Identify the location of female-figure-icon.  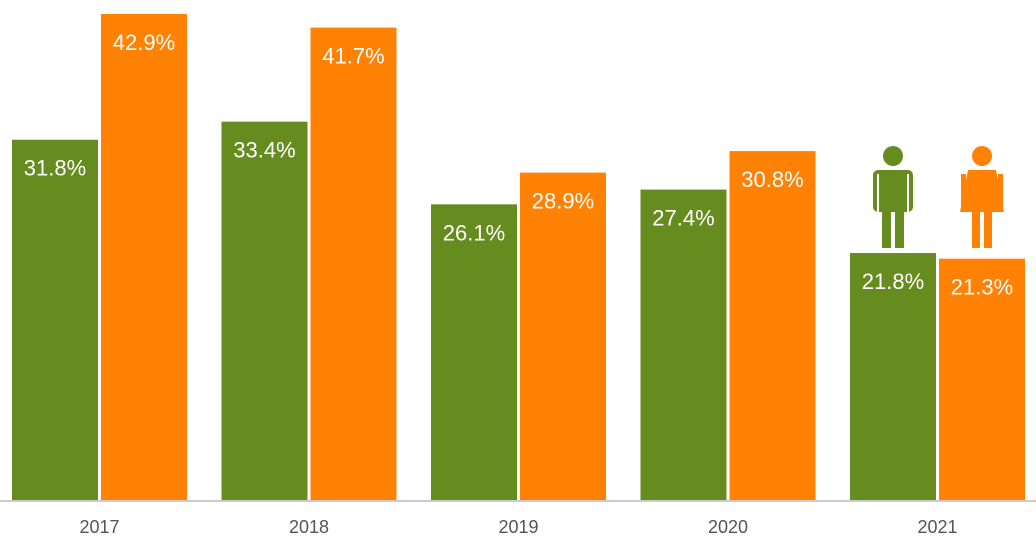
(982, 197).